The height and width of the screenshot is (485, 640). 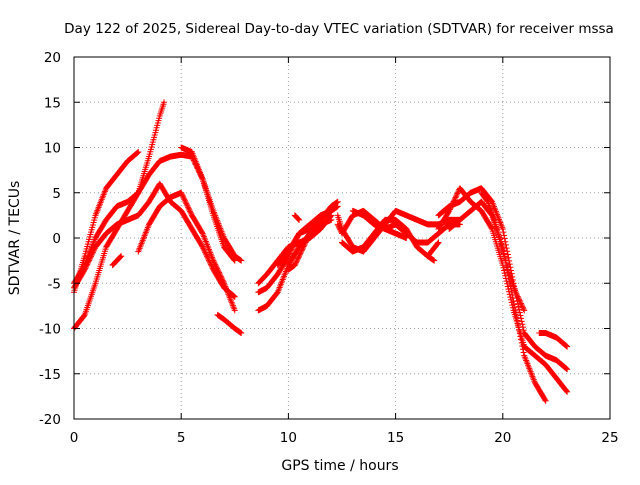 I want to click on y-tick-label: 20, so click(x=52, y=58).